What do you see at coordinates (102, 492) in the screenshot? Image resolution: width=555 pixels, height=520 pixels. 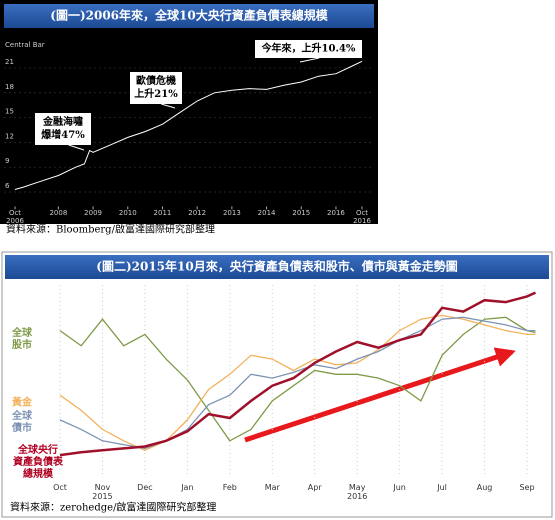 I see `x-tick-label: Nov 2015` at bounding box center [102, 492].